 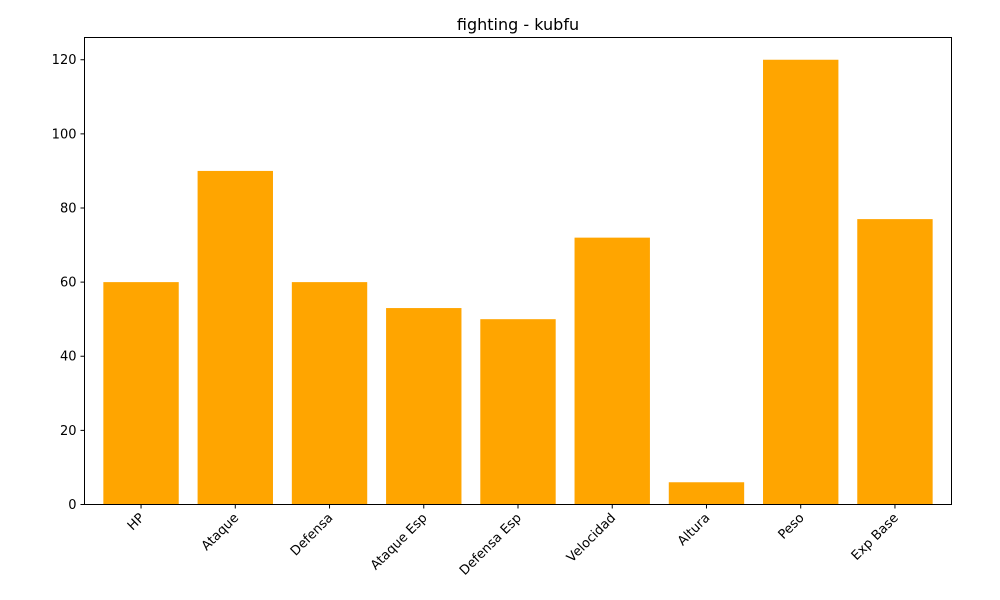 I want to click on y-tick-label: 20, so click(x=68, y=431).